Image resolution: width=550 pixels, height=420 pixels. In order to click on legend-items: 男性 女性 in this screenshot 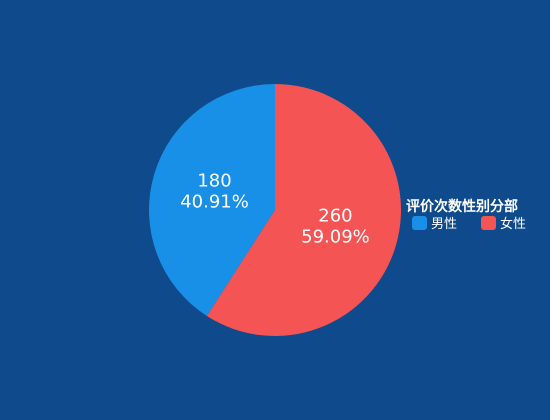, I will do `click(469, 224)`.